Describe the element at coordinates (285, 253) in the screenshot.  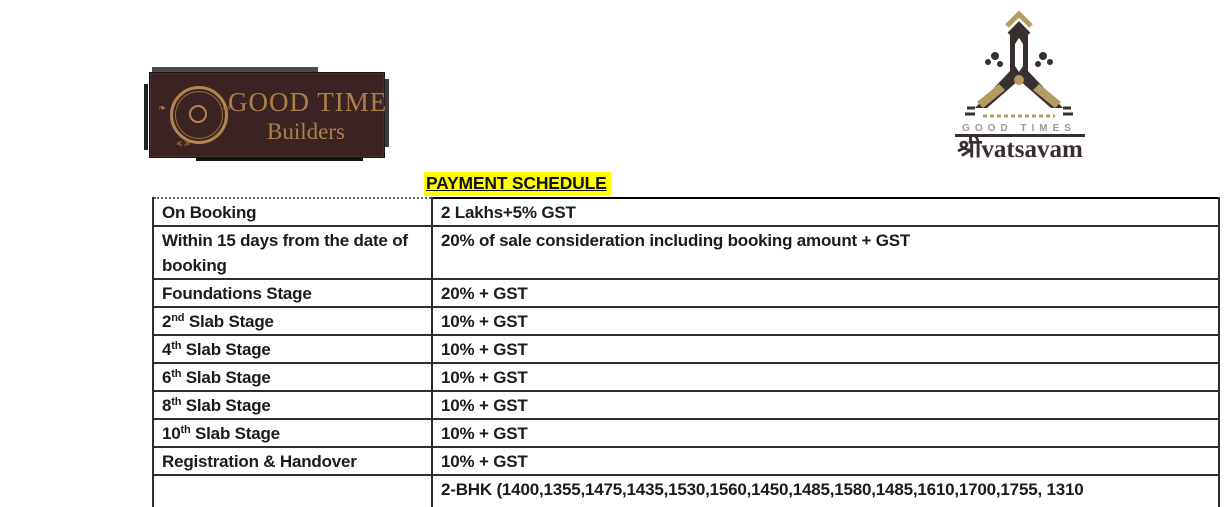
I see `stage-text: Within 15 days from the date of booking` at that location.